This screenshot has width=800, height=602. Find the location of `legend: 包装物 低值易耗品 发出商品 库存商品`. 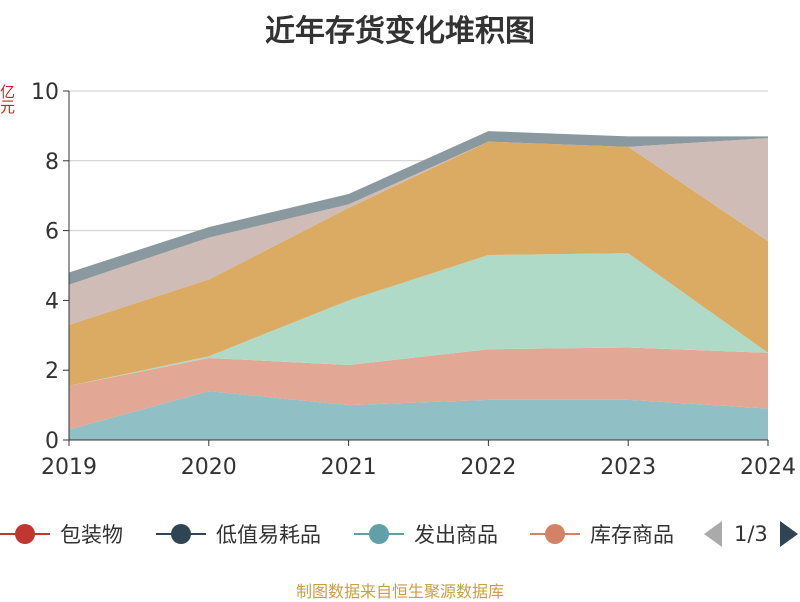

legend: 包装物 低值易耗品 发出商品 库存商品 is located at coordinates (400, 534).